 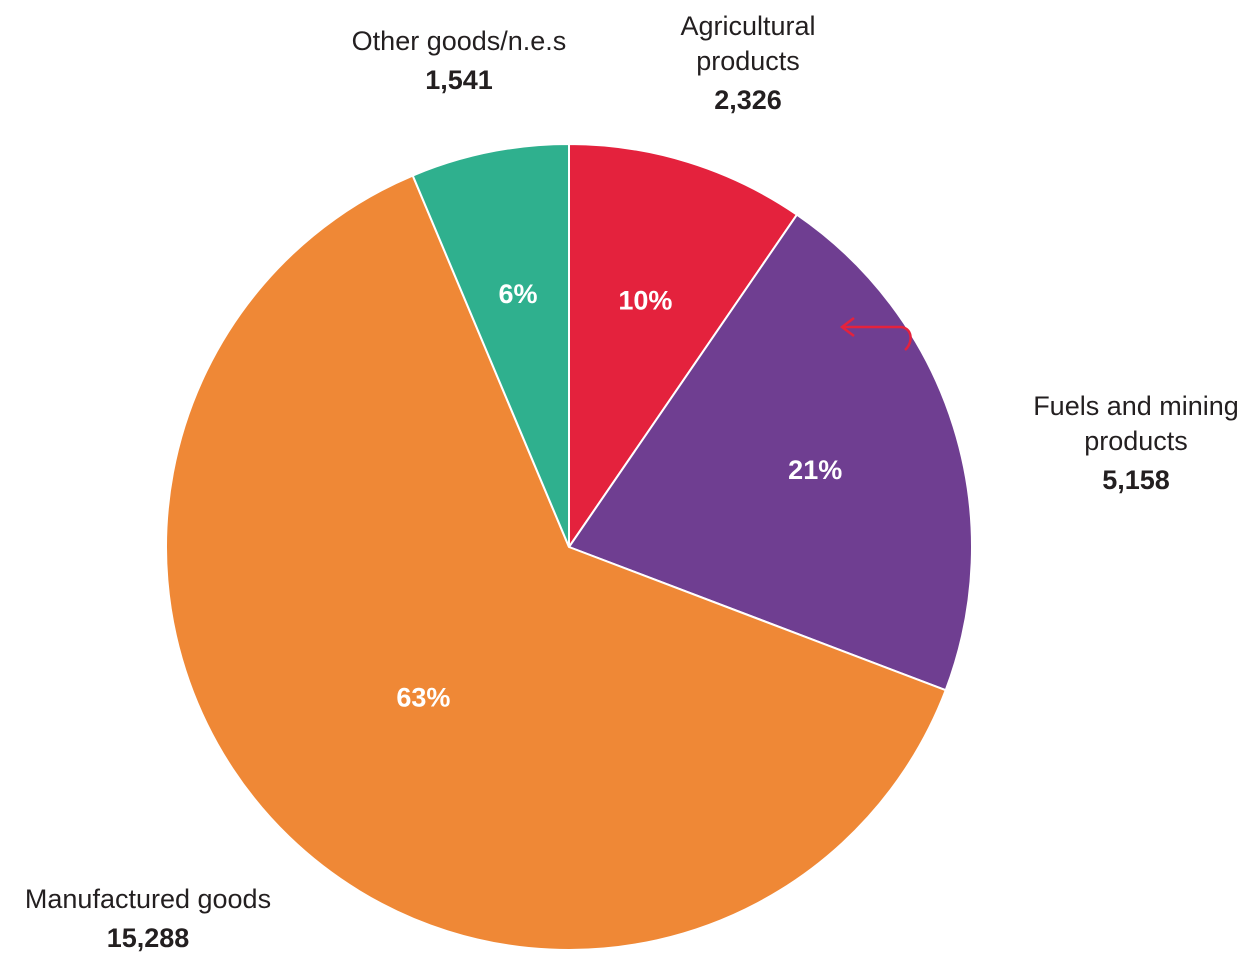 I want to click on category-value: 5,158, so click(x=1136, y=480).